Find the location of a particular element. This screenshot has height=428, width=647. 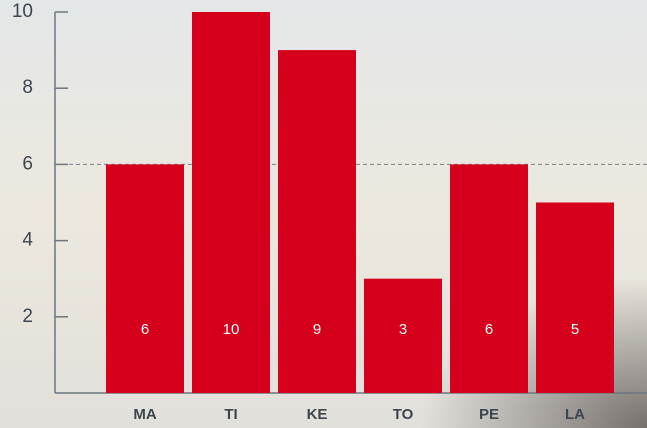

y-tick-label: 8 is located at coordinates (27, 87).